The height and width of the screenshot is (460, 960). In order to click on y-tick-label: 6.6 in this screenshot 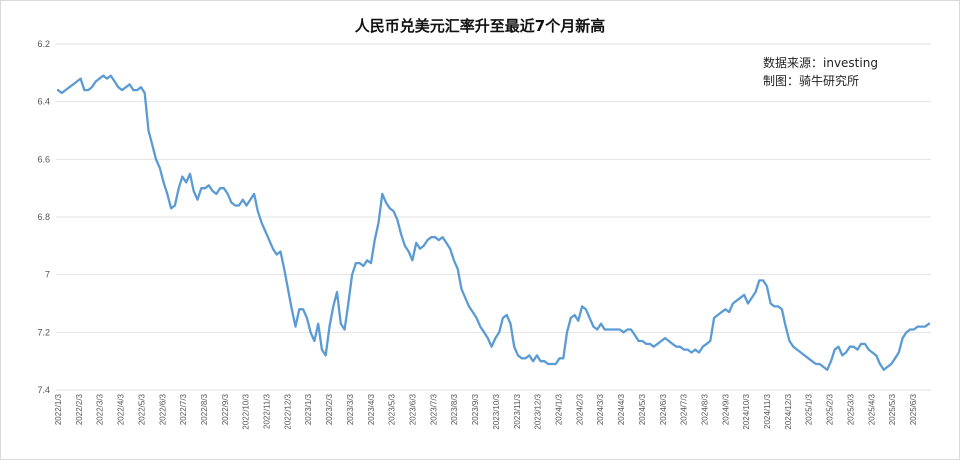, I will do `click(43, 159)`.